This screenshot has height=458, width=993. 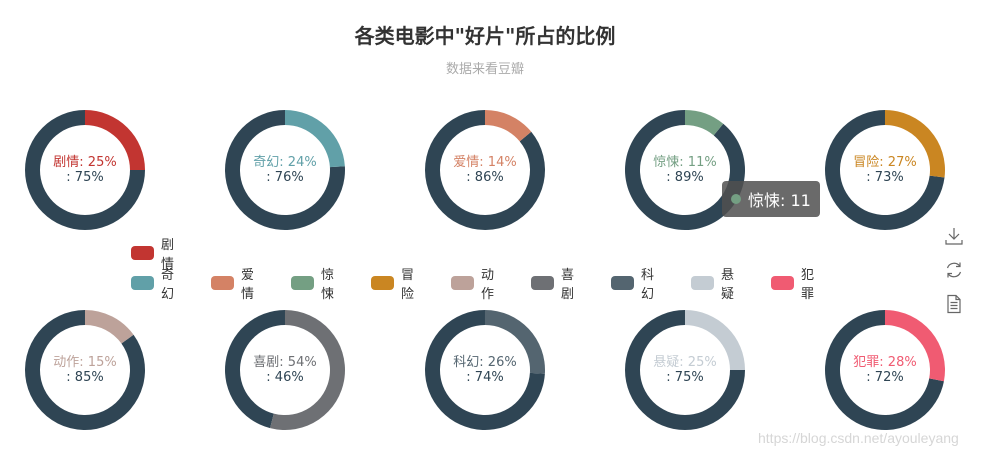 I want to click on document-icon, so click(x=954, y=304).